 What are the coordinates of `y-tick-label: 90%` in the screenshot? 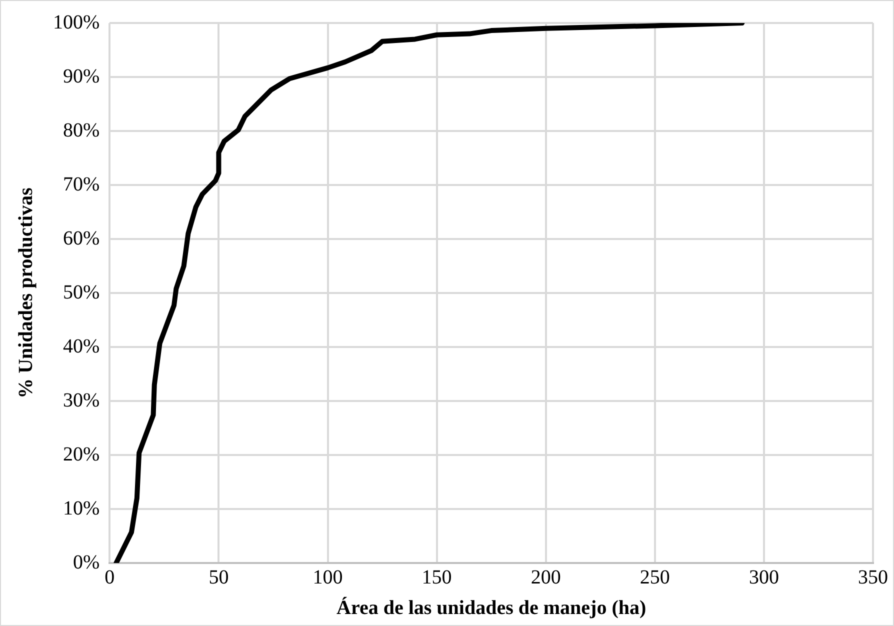 It's located at (81, 76).